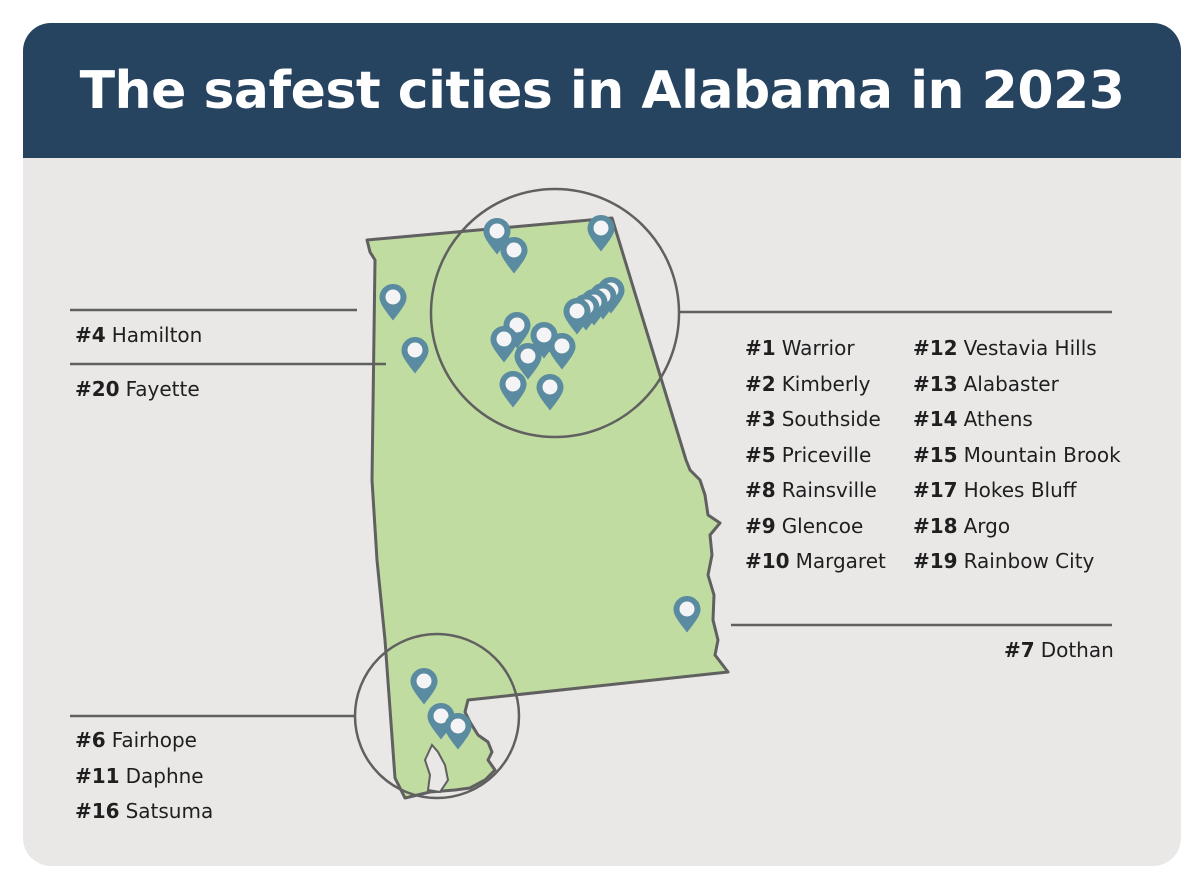  What do you see at coordinates (831, 419) in the screenshot?
I see `city-name: Southside` at bounding box center [831, 419].